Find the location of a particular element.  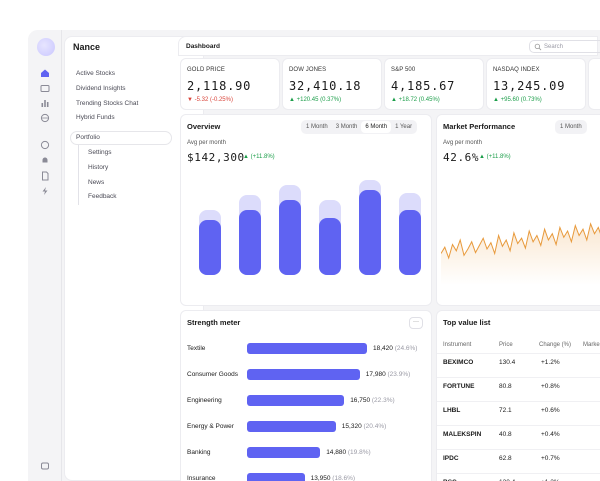

sidebar-item-dividend-insights: Dividend Insights is located at coordinates (101, 88).